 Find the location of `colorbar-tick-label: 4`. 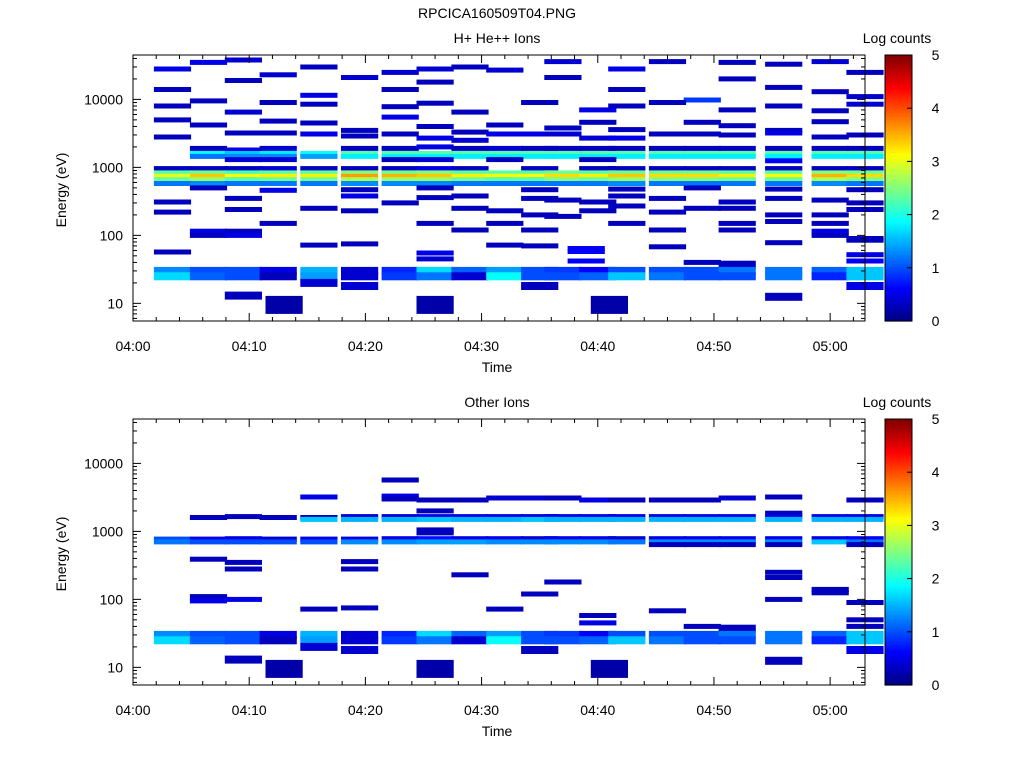

colorbar-tick-label: 4 is located at coordinates (936, 108).